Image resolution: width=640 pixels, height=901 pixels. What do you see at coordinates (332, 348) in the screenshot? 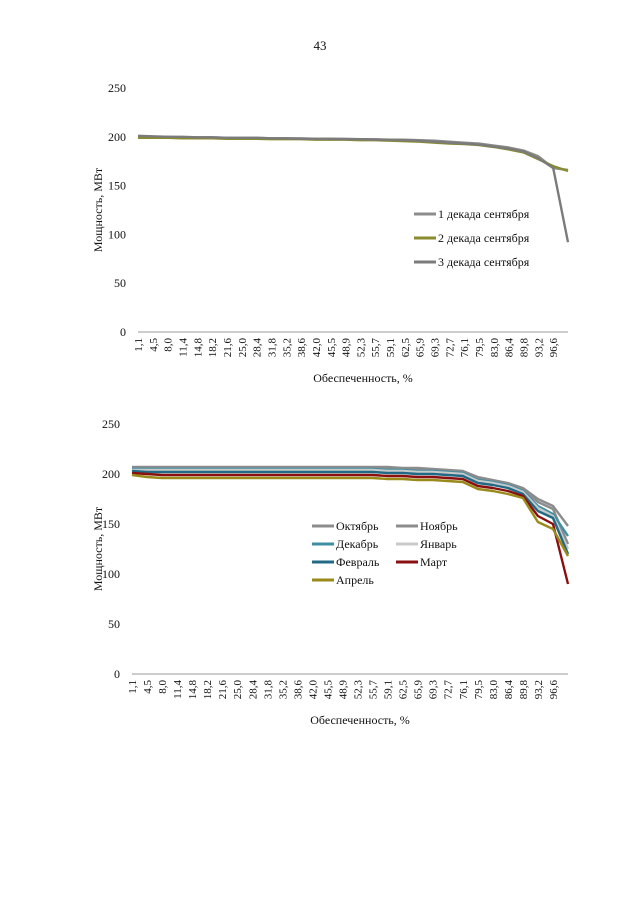
I see `chart1-x-tick-label: 45,5` at bounding box center [332, 348].